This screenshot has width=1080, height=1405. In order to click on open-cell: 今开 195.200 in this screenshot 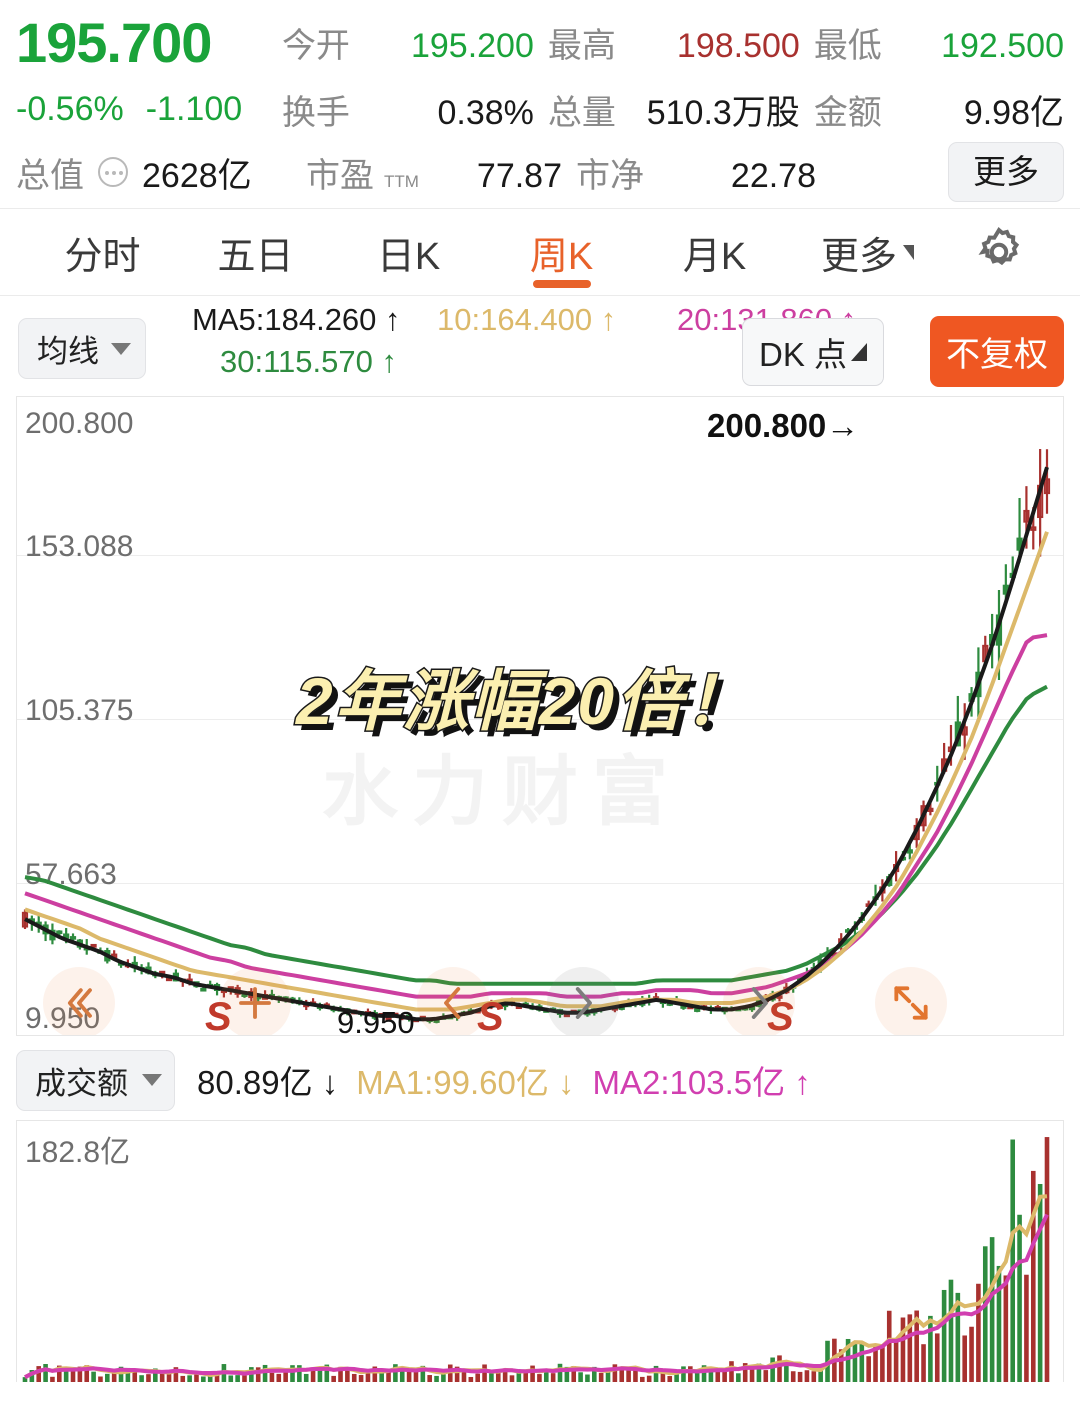, I will do `click(415, 42)`.